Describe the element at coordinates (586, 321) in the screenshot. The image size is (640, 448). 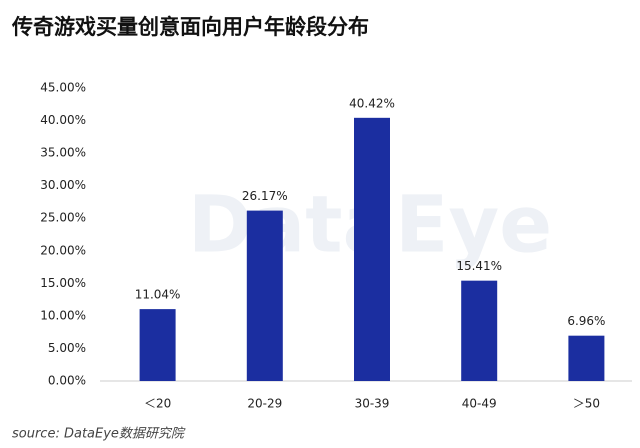
I see `value-label: 6.96%` at that location.